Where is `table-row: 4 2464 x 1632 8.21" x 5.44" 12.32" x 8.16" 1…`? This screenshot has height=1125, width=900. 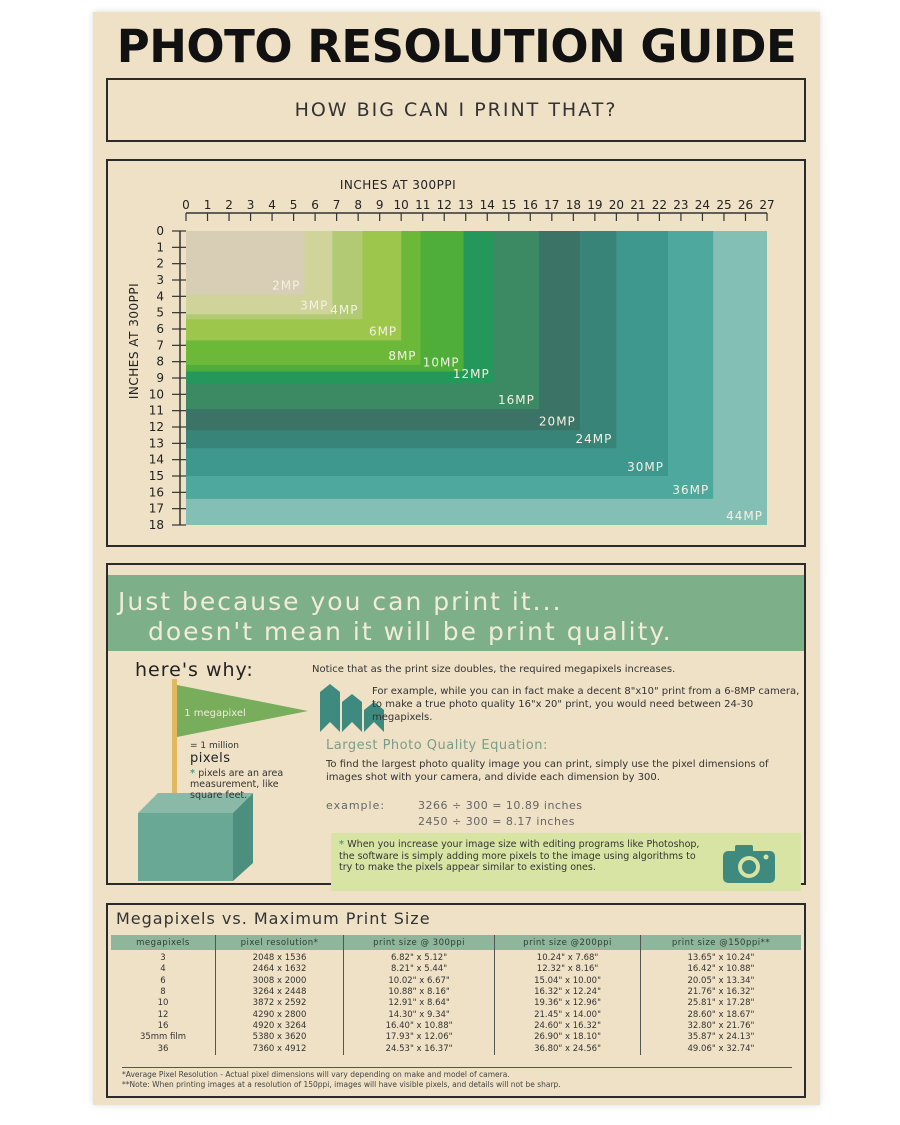
table-row: 4 2464 x 1632 8.21" x 5.44" 12.32" x 8.16" 1… is located at coordinates (456, 970).